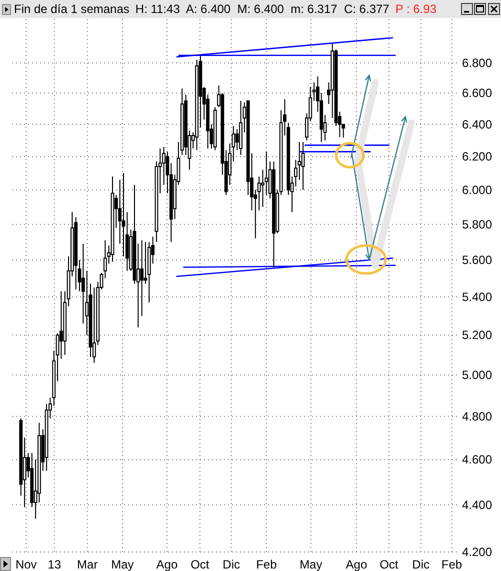 The width and height of the screenshot is (501, 571). What do you see at coordinates (87, 564) in the screenshot?
I see `x-tick-label: Mar` at bounding box center [87, 564].